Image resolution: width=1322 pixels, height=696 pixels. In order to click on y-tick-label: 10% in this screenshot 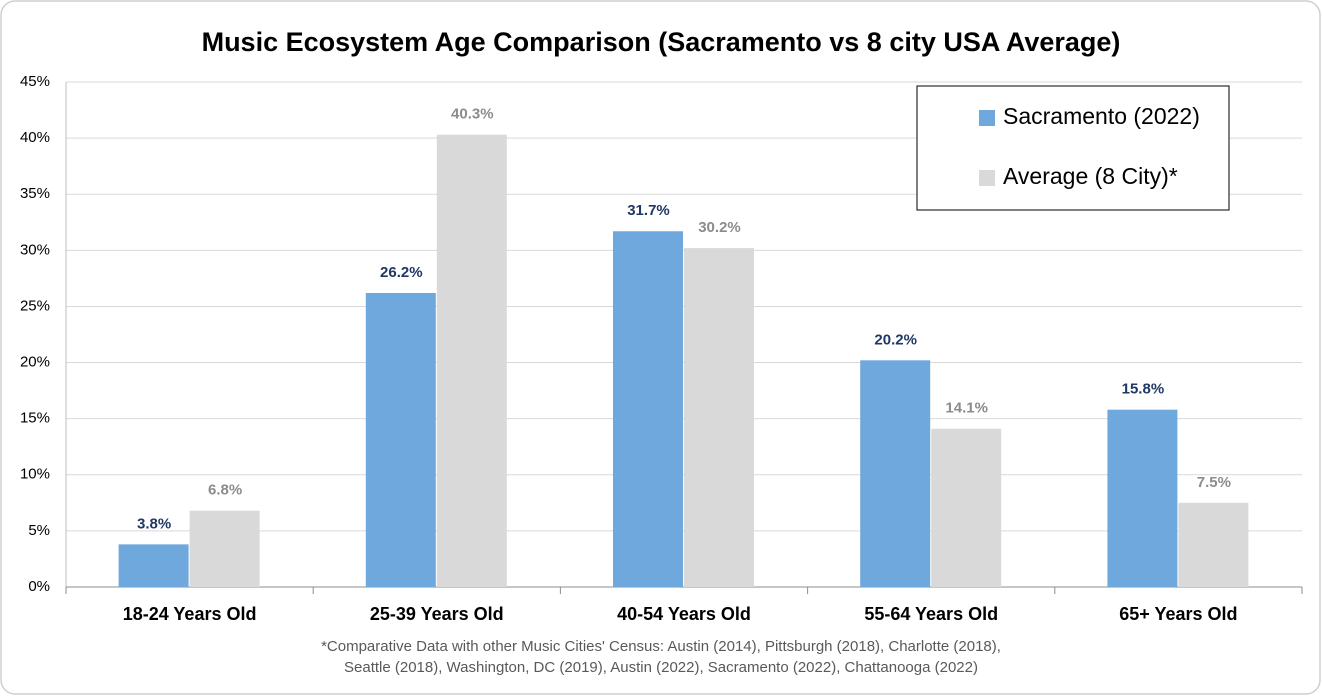, I will do `click(35, 474)`.